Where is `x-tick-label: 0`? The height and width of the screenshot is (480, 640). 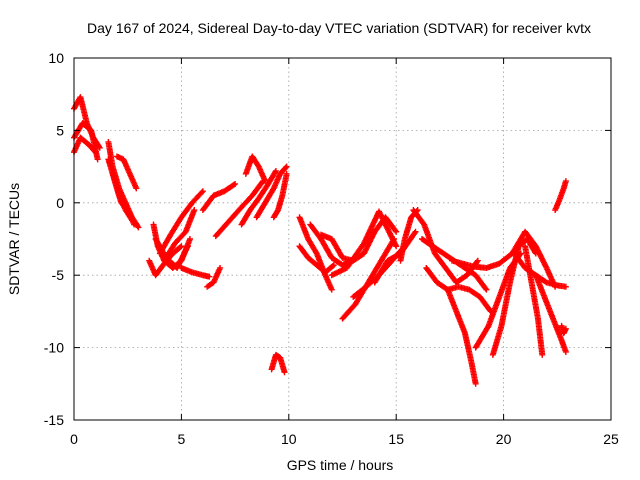
x-tick-label: 0 is located at coordinates (74, 439).